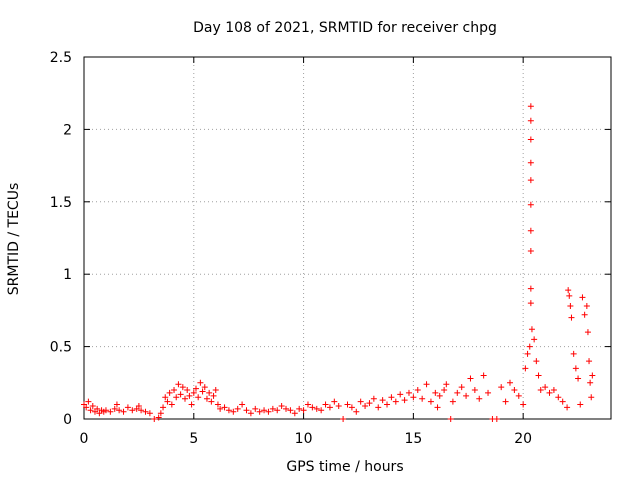 This screenshot has width=640, height=480. What do you see at coordinates (523, 439) in the screenshot?
I see `x-tick-label: 20` at bounding box center [523, 439].